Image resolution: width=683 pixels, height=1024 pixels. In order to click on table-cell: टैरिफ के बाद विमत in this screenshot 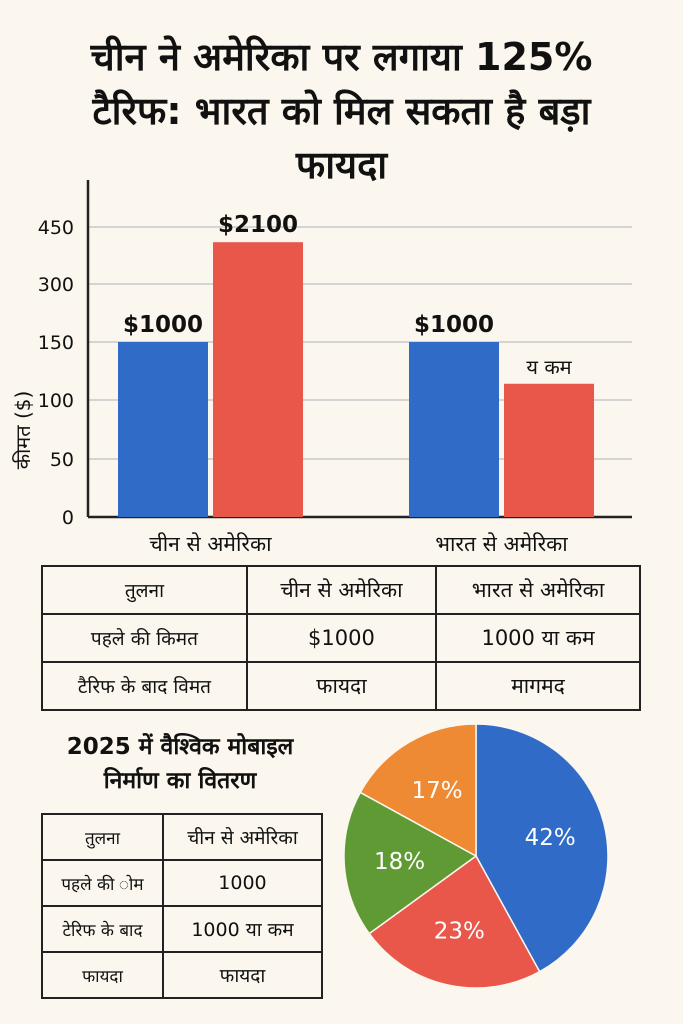, I will do `click(144, 686)`.